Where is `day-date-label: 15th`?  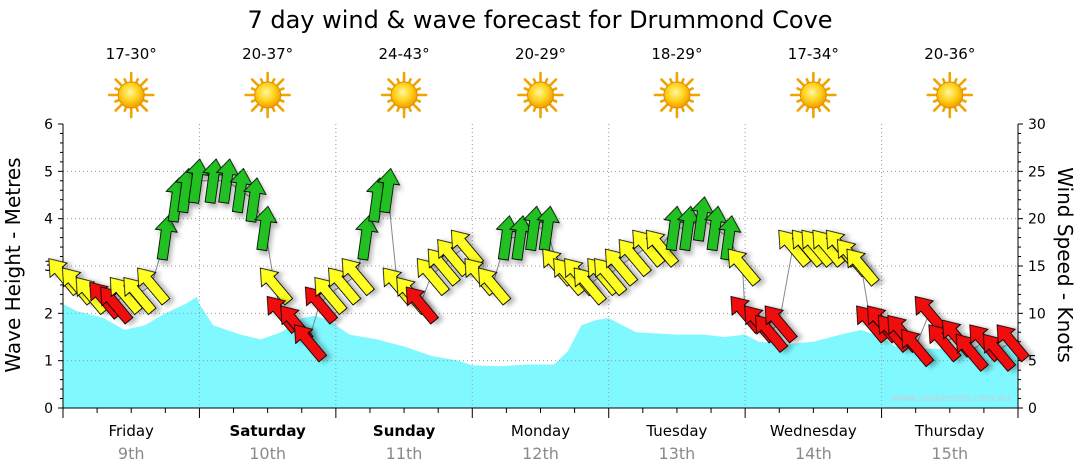
day-date-label: 15th is located at coordinates (949, 453).